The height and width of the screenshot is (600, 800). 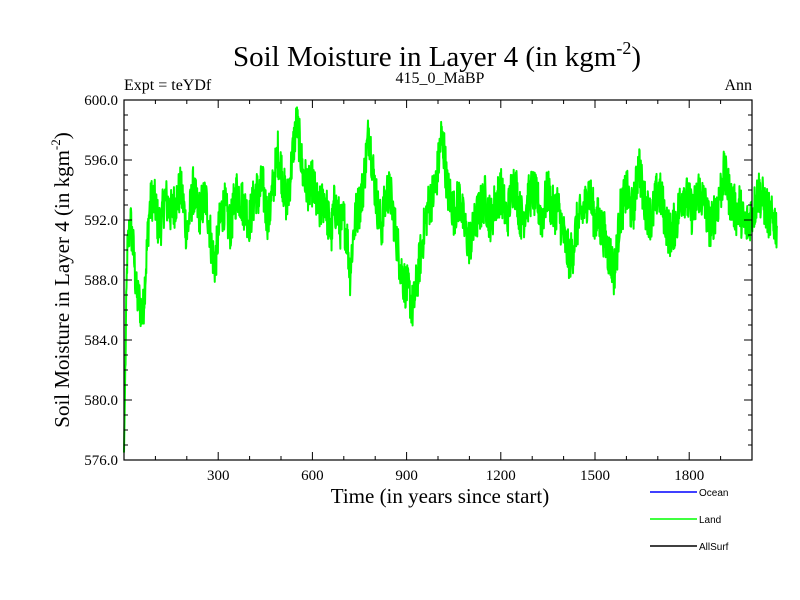 I want to click on y-tick-label: 600.0, so click(x=101, y=101).